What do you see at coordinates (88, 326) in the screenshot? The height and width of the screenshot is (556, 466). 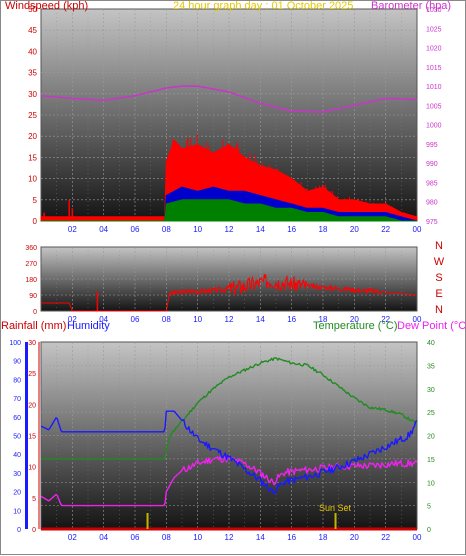 I see `humidity-axis-title: Humidity` at bounding box center [88, 326].